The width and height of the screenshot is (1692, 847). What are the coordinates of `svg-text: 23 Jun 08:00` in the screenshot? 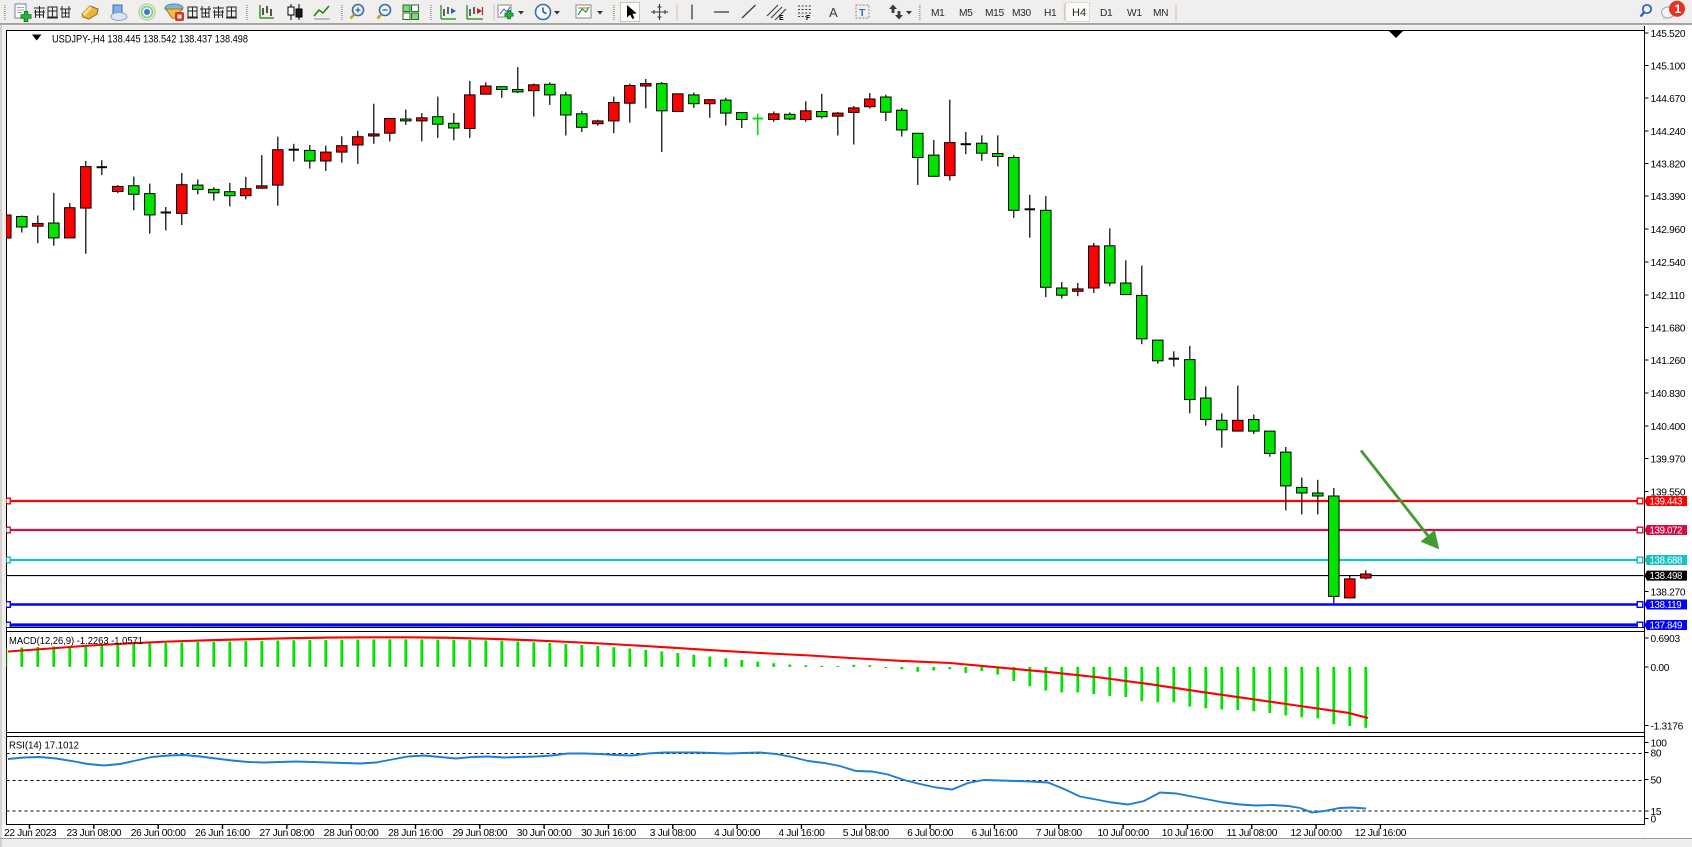 It's located at (93, 833).